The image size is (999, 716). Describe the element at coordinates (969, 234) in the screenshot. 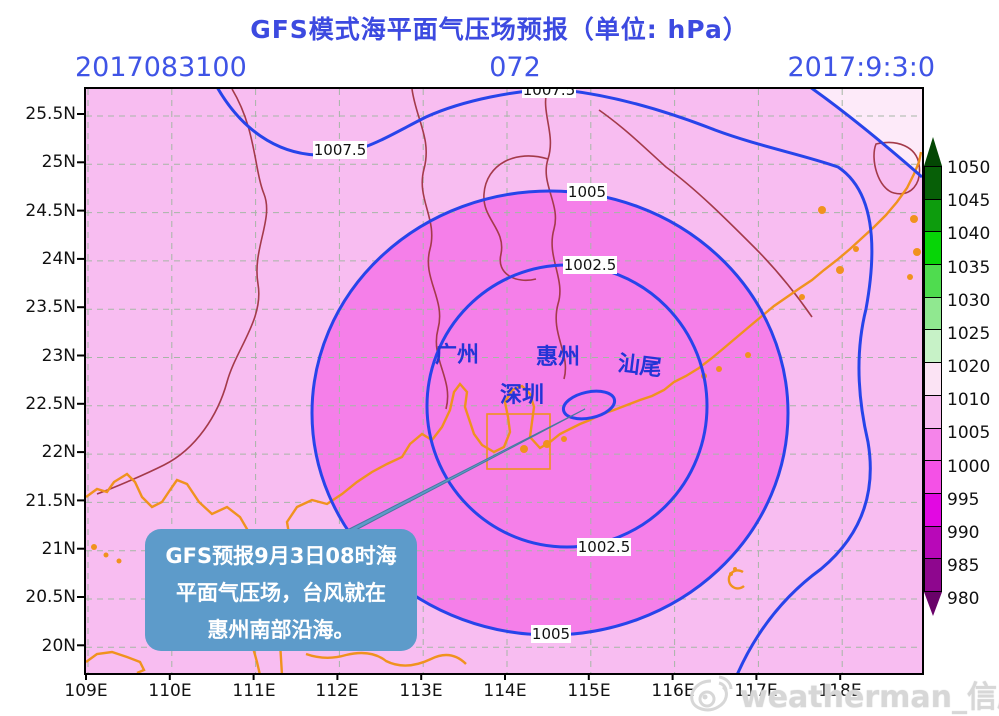

I see `cb-label-1040: 1040` at that location.